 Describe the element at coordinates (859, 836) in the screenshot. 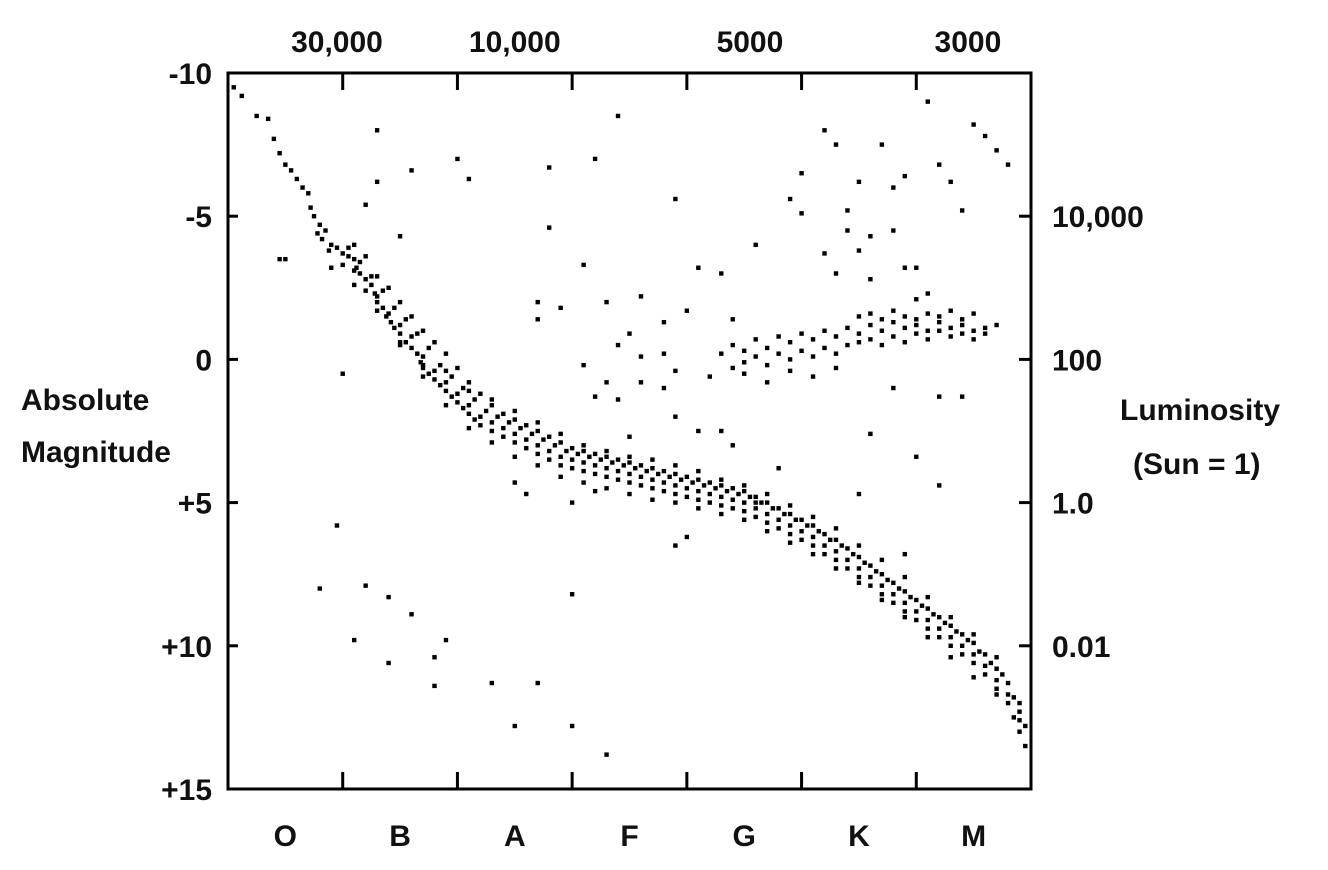

I see `bottom-tick-label: K` at that location.